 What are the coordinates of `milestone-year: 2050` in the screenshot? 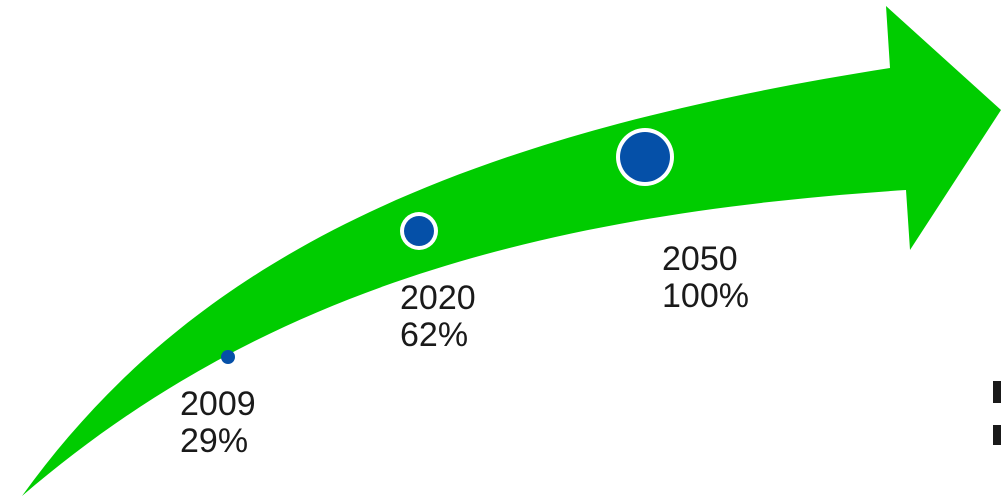 It's located at (700, 259).